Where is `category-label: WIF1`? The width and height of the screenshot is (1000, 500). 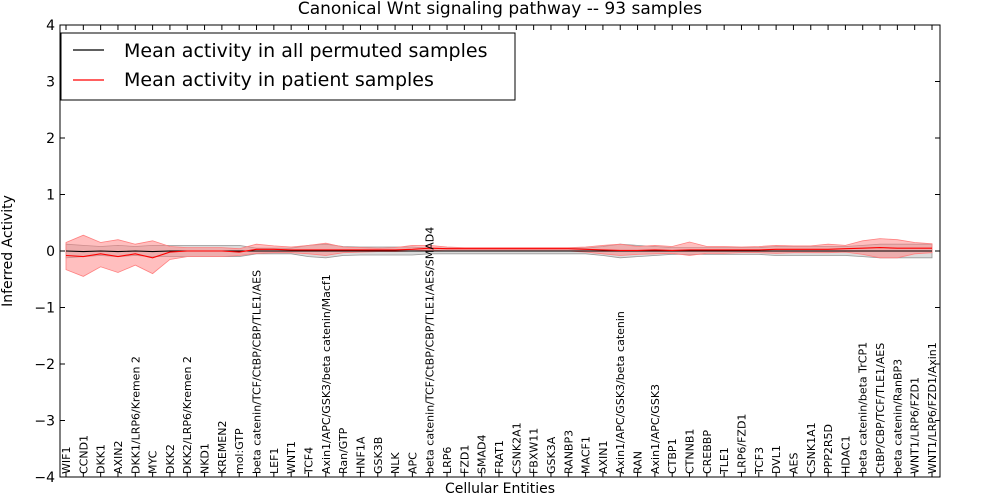
category-label: WIF1 is located at coordinates (66, 460).